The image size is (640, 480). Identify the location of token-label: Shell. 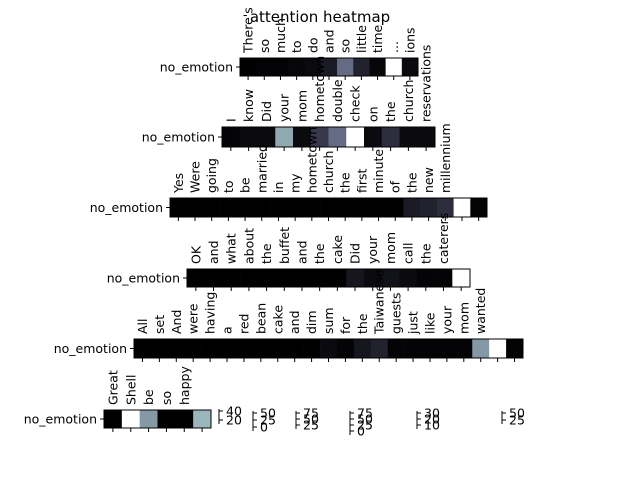
(130, 390).